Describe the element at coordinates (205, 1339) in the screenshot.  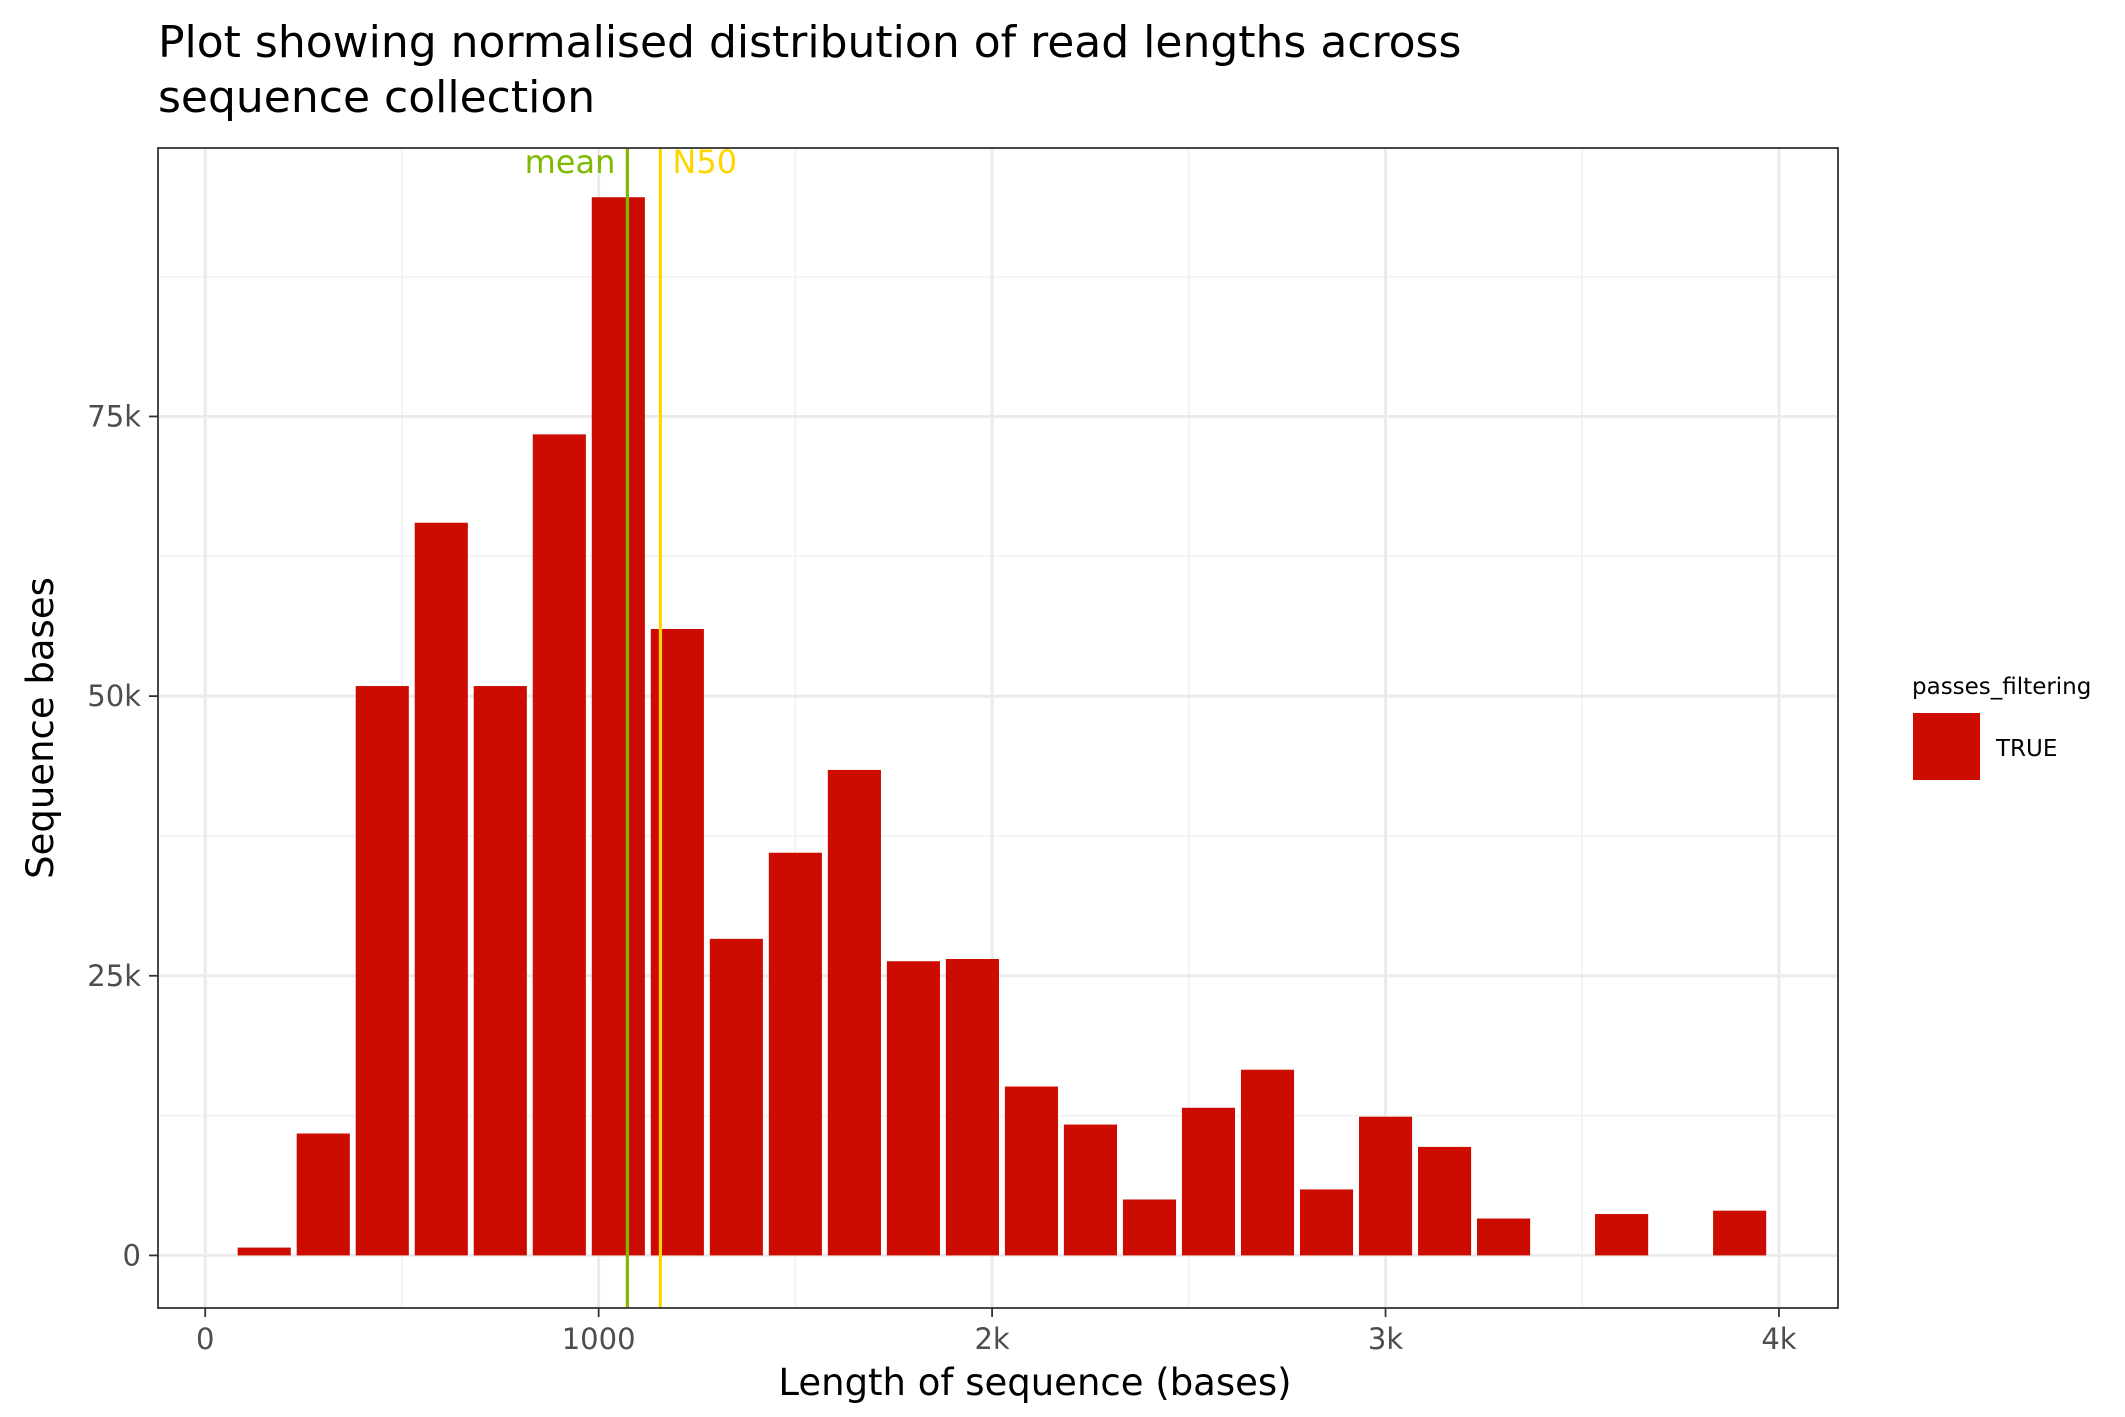
I see `x-tick-label: 0` at that location.